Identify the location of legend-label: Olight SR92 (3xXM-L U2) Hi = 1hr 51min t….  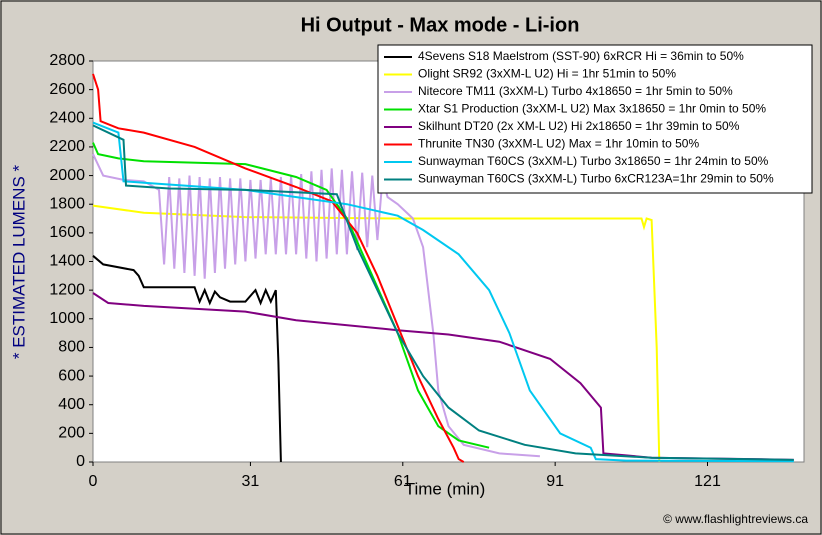
(547, 74).